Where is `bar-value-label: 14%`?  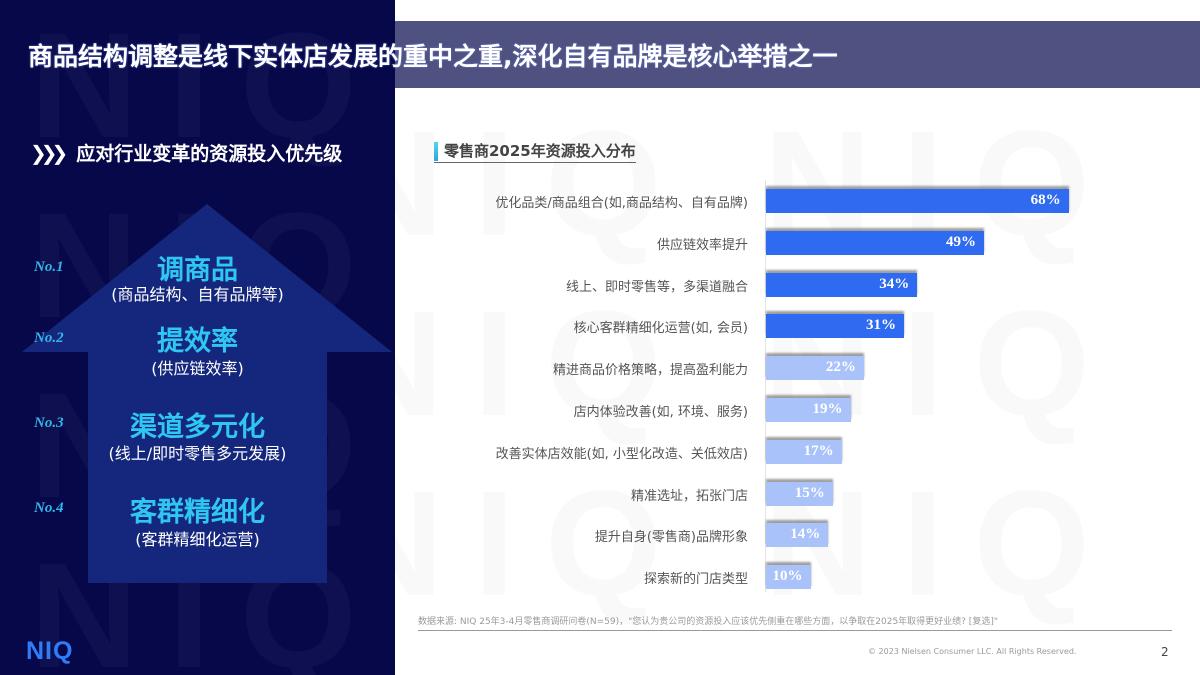 bar-value-label: 14% is located at coordinates (805, 534).